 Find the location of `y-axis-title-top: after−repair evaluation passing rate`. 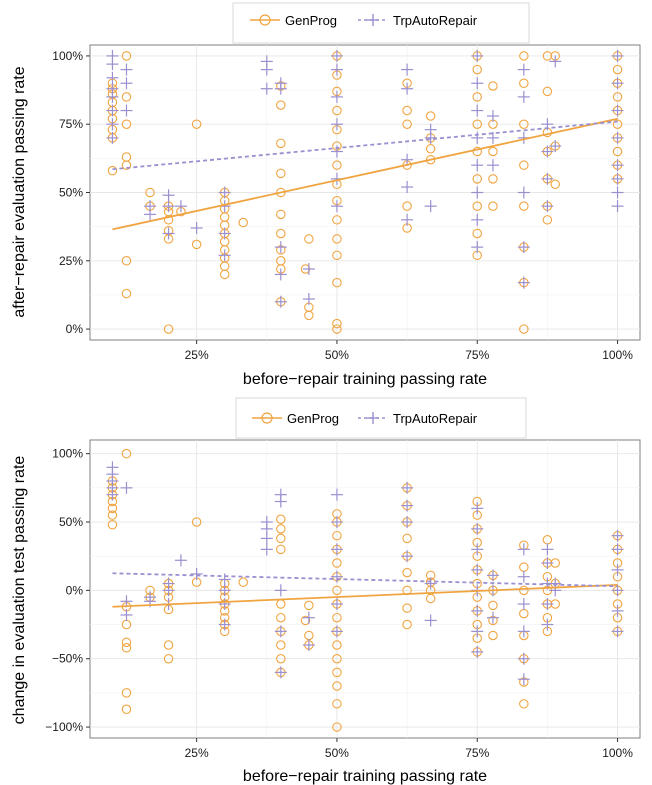

y-axis-title-top: after−repair evaluation passing rate is located at coordinates (19, 191).